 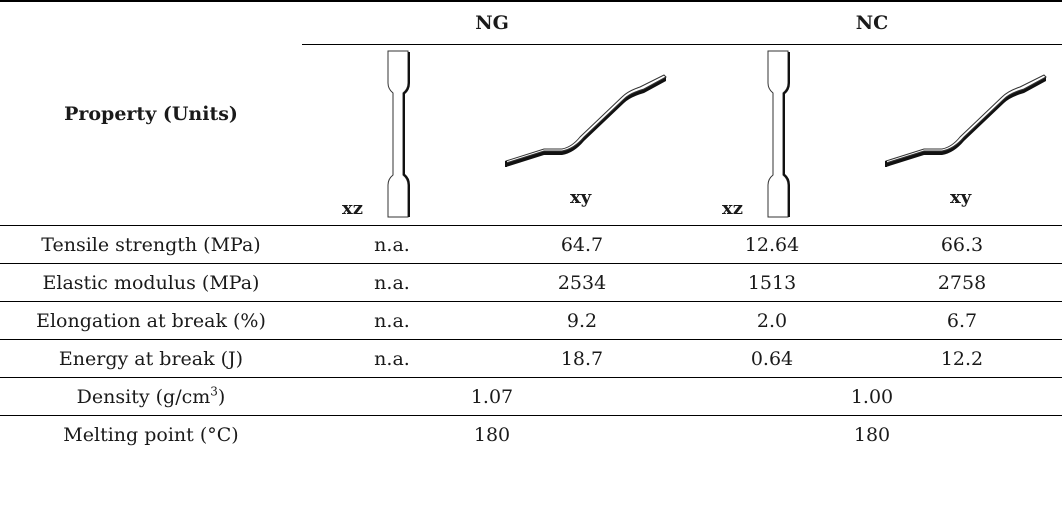 I want to click on ng-xy-label: xy, so click(x=581, y=197).